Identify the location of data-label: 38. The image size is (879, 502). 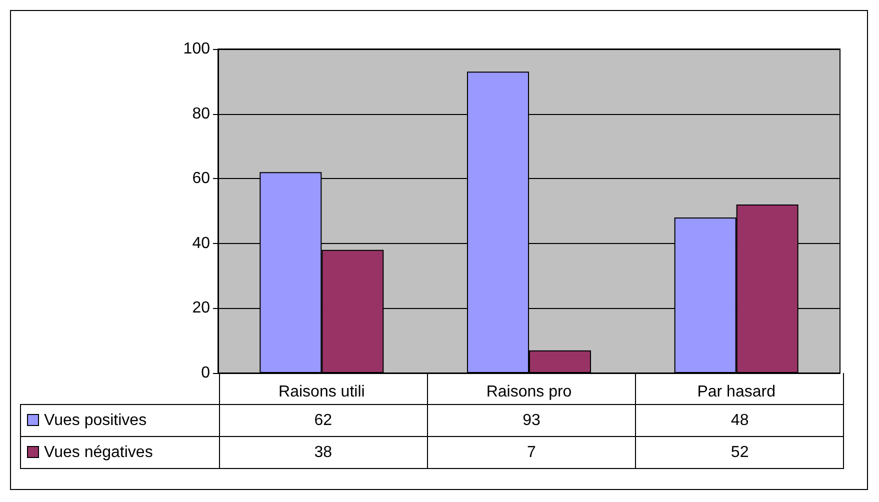
(323, 452).